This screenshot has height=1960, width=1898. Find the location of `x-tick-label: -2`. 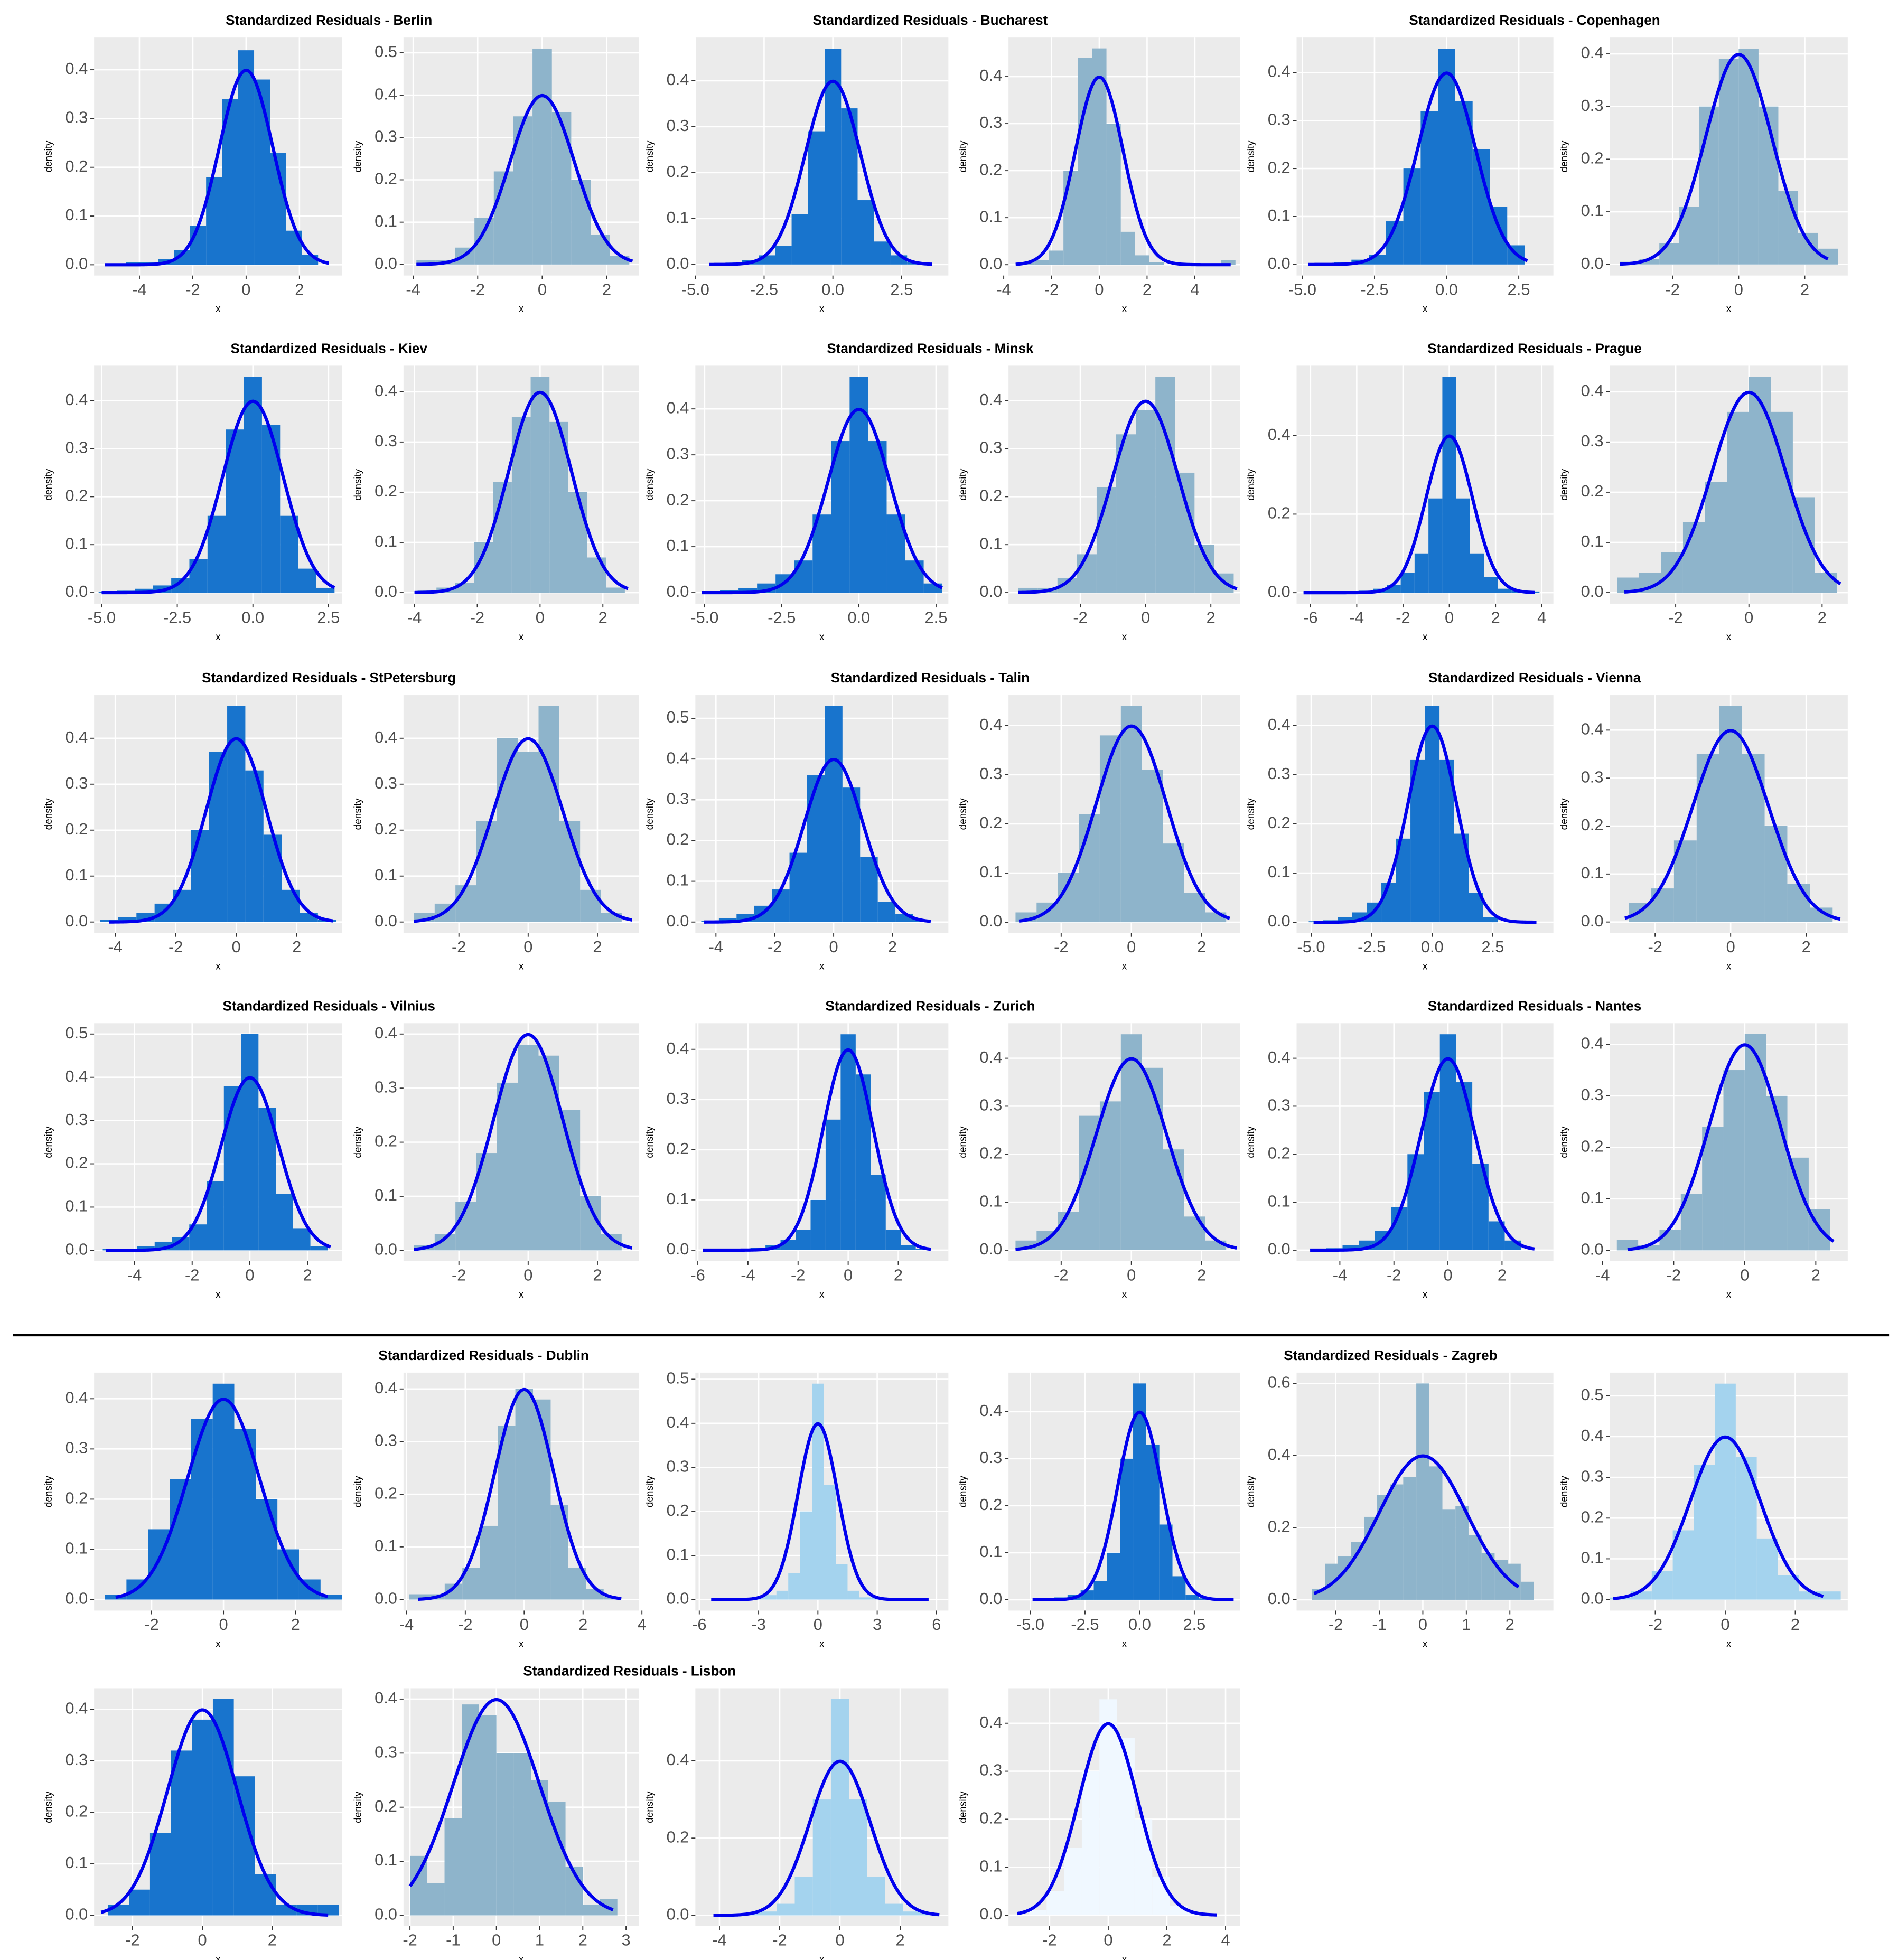

x-tick-label: -2 is located at coordinates (193, 289).